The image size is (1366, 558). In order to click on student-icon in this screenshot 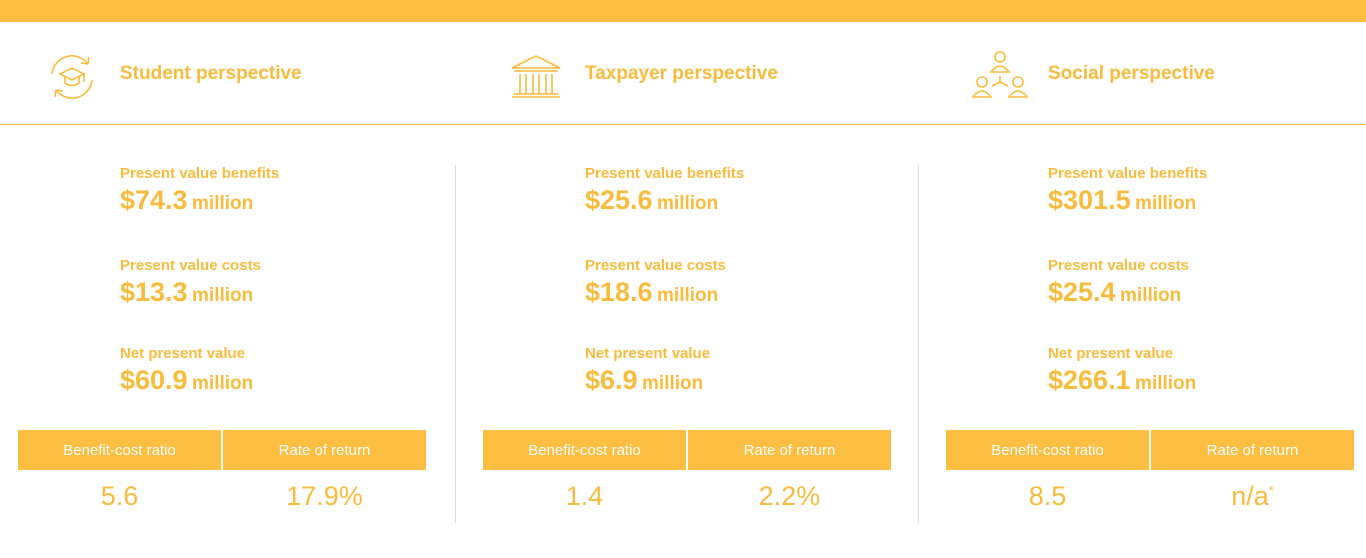, I will do `click(72, 77)`.